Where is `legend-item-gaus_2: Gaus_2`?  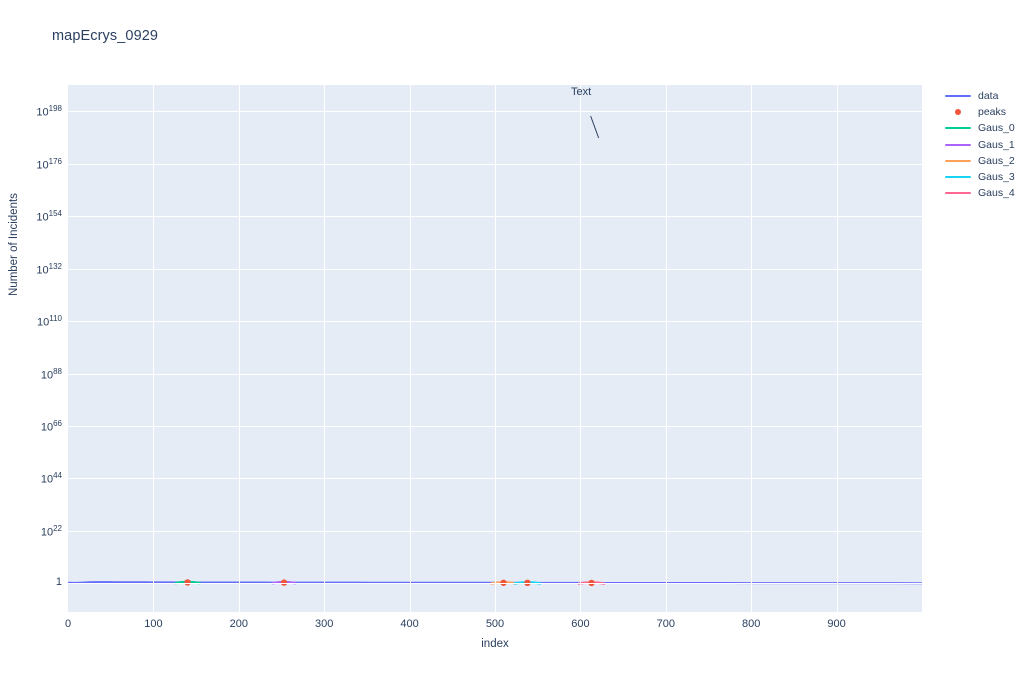 legend-item-gaus_2: Gaus_2 is located at coordinates (984, 161).